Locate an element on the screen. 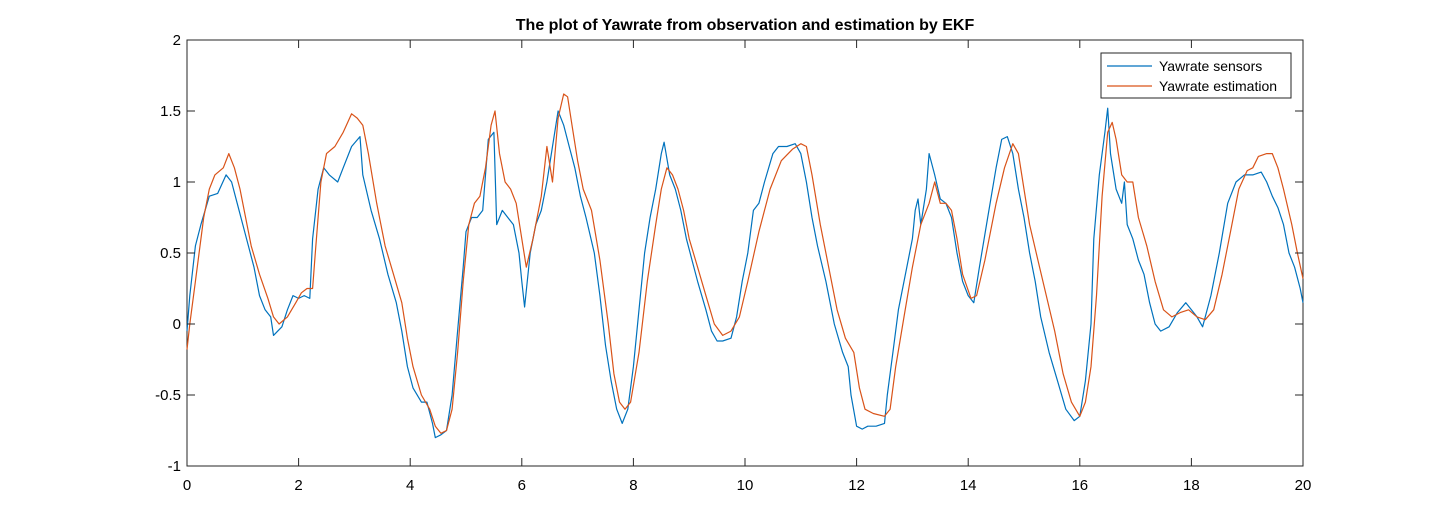 The image size is (1442, 525). x-tick-label: 8 is located at coordinates (633, 485).